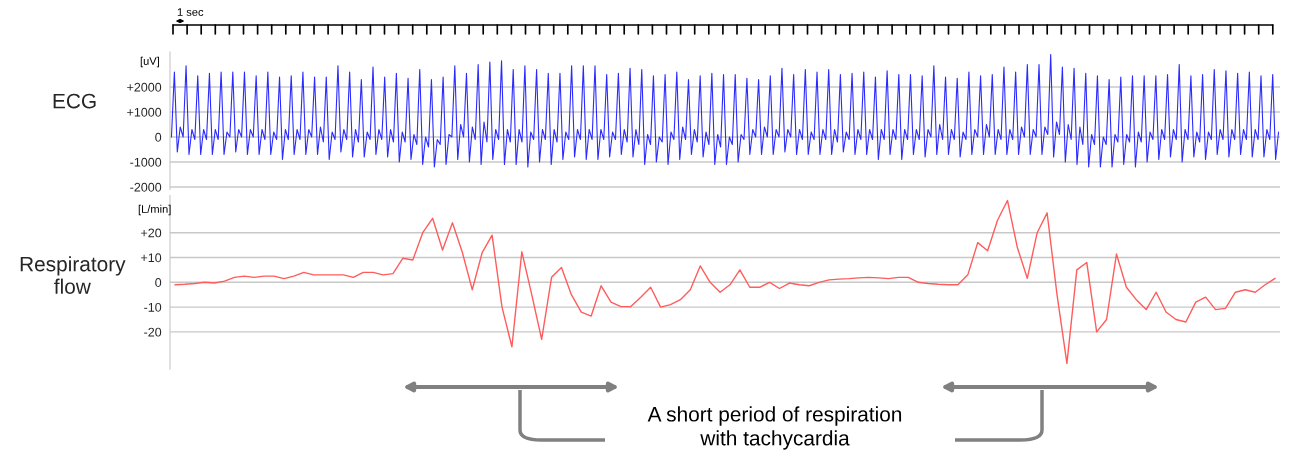  I want to click on y-tick-label: -2000, so click(146, 187).